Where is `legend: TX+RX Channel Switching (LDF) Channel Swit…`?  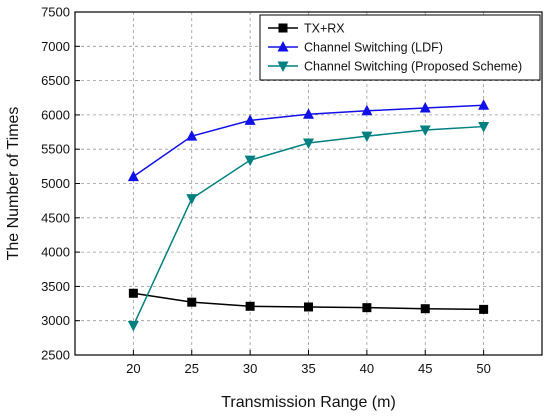 legend: TX+RX Channel Switching (LDF) Channel Swit… is located at coordinates (400, 47).